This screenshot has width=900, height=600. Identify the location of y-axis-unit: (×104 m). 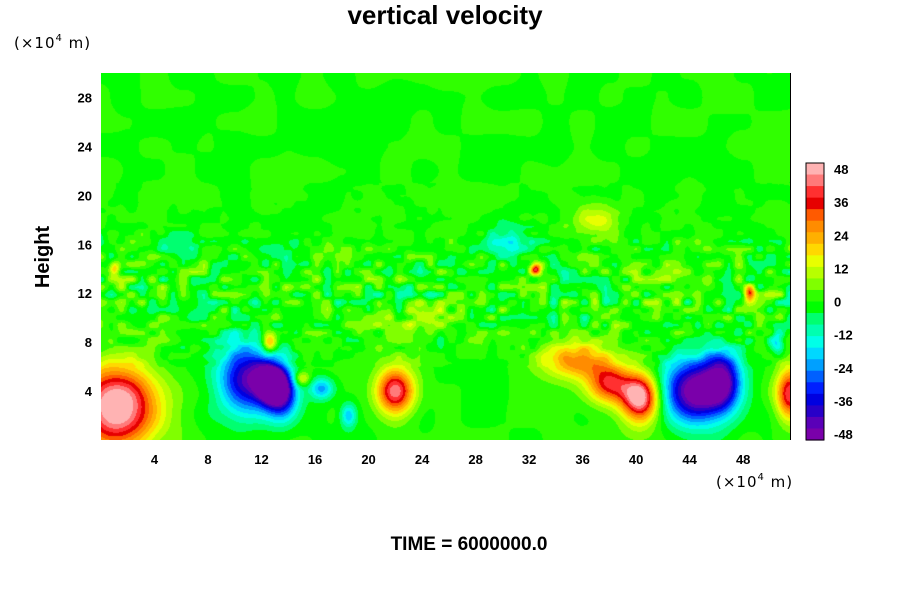
(52, 42).